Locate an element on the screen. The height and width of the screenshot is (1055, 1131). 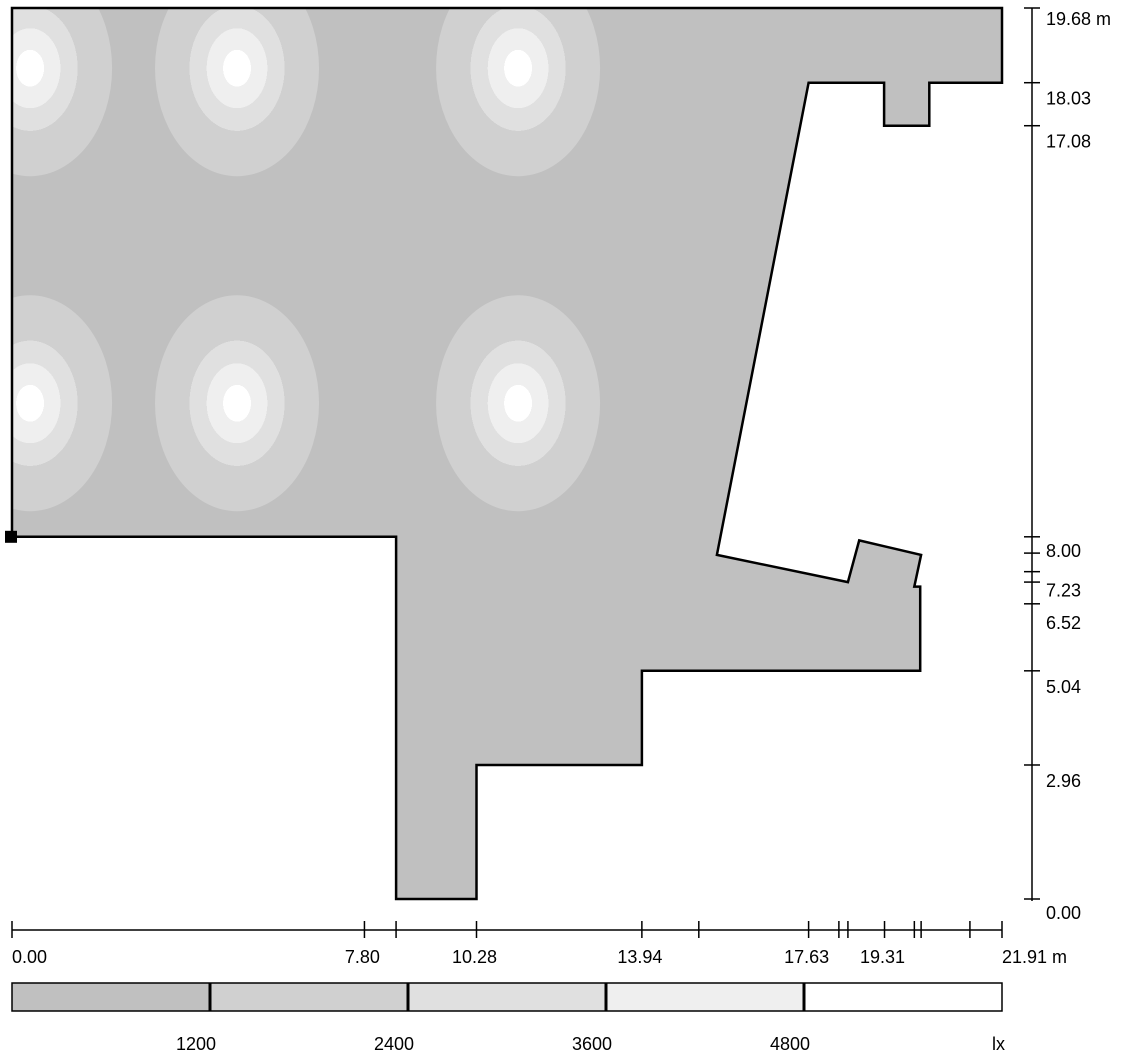
y-tick-label: 5.04 is located at coordinates (1063, 687).